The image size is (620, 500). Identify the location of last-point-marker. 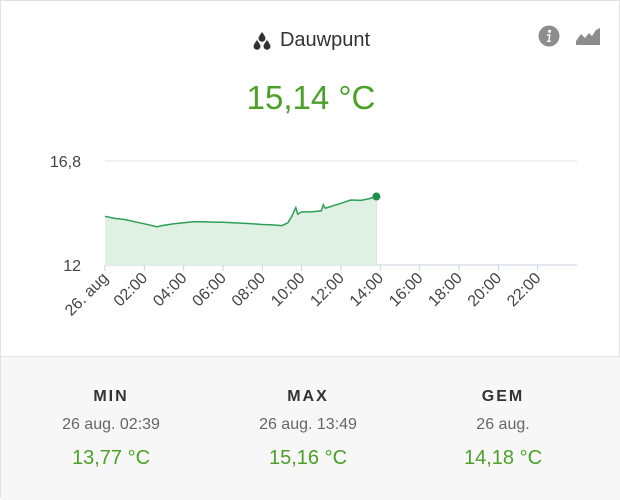
(376, 196).